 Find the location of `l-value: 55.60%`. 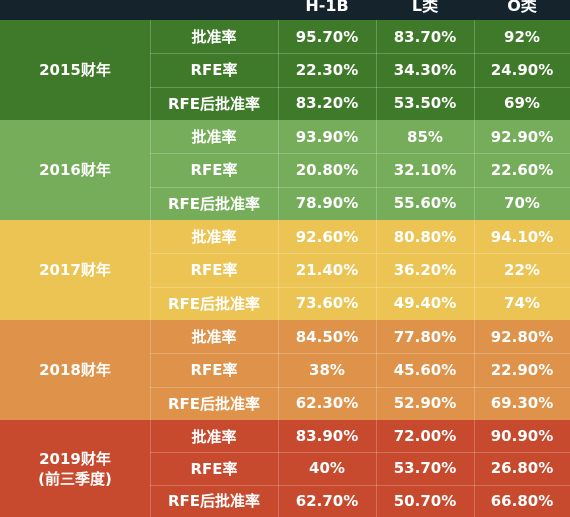

l-value: 55.60% is located at coordinates (425, 203).